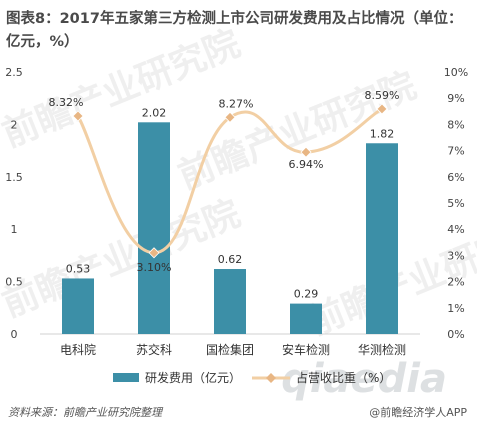 This screenshot has width=477, height=430. I want to click on y-right-tick-label: 9%, so click(455, 98).